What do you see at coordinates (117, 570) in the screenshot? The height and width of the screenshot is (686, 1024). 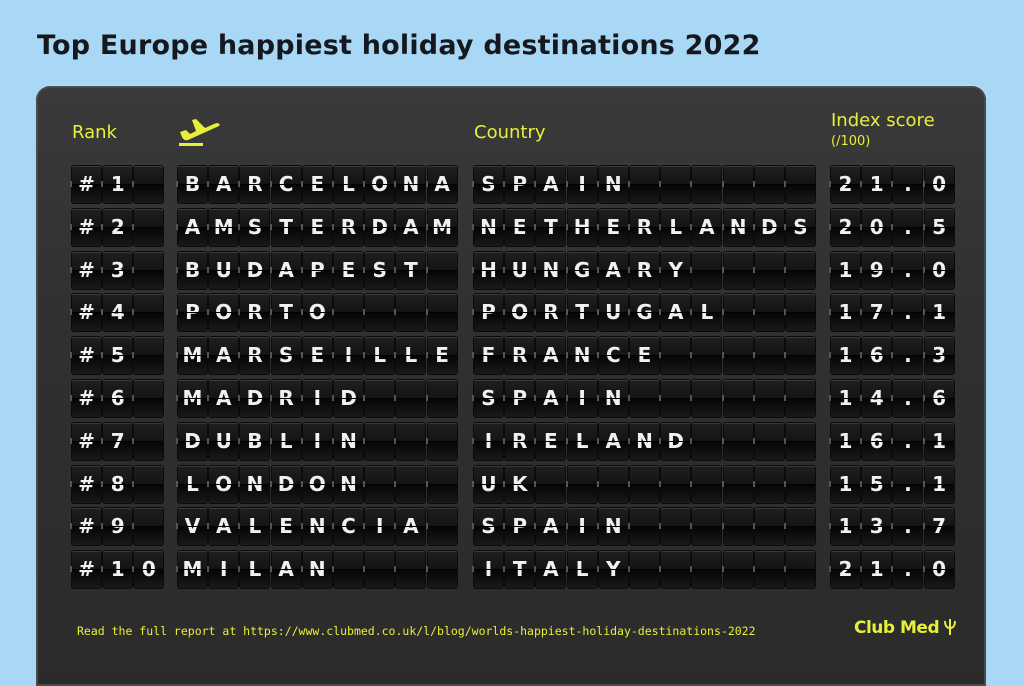 I see `rank-flap: 1` at bounding box center [117, 570].